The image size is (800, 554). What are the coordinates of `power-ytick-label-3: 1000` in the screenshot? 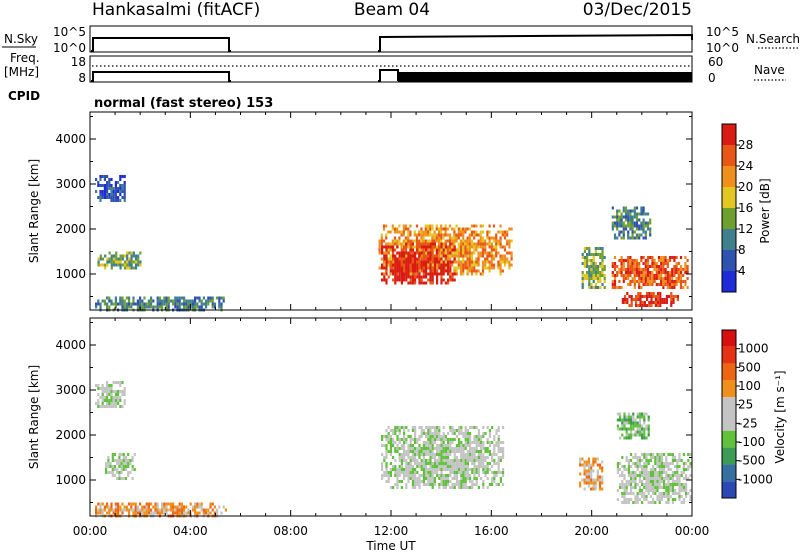 It's located at (70, 274).